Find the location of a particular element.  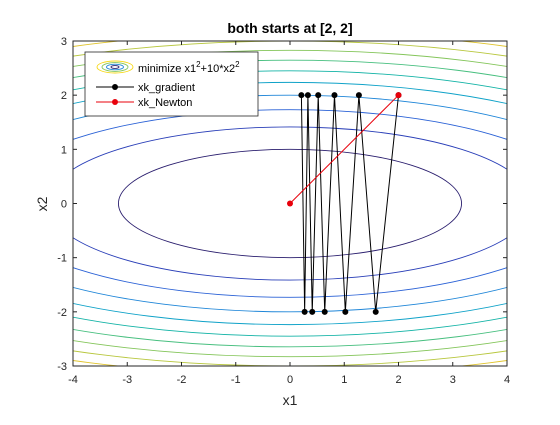

legend-contour-icon is located at coordinates (115, 67).